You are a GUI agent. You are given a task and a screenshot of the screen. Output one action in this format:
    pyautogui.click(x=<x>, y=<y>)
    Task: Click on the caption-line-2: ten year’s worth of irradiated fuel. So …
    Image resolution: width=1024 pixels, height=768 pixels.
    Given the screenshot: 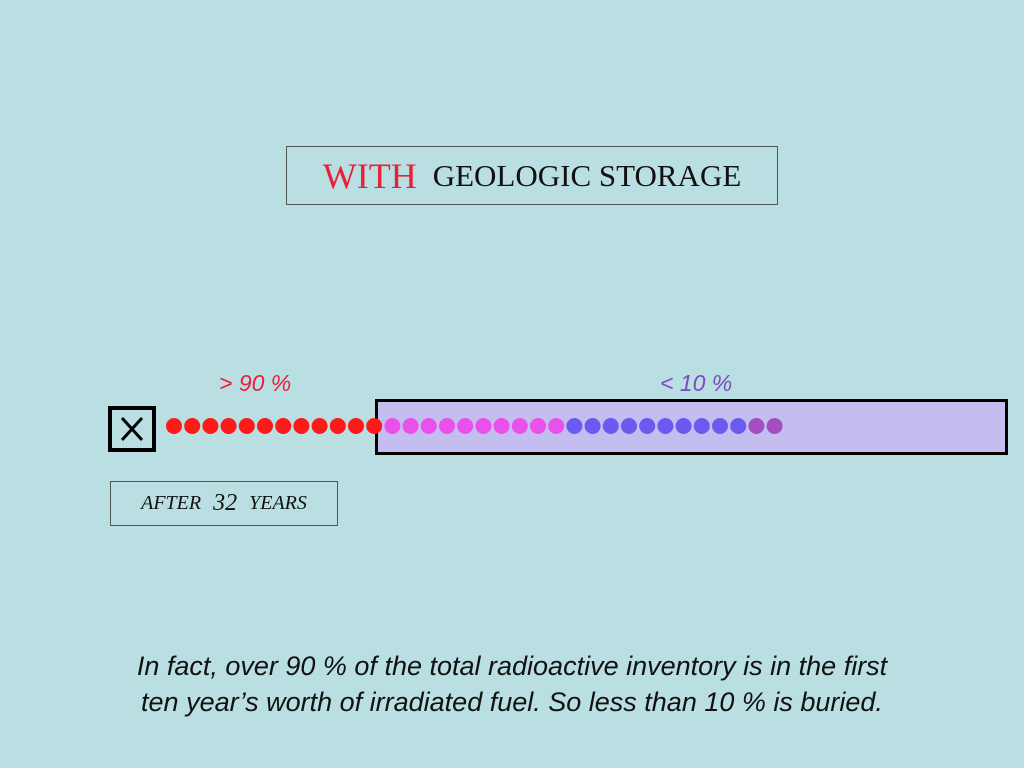 What is the action you would take?
    pyautogui.click(x=512, y=702)
    